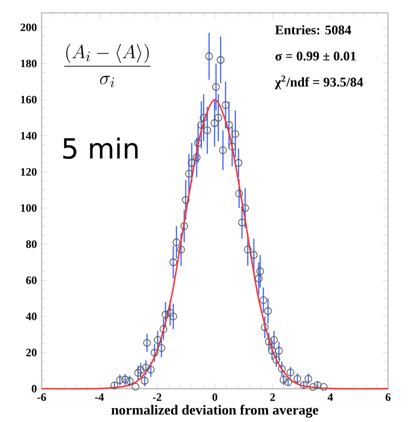 The width and height of the screenshot is (411, 422). Describe the element at coordinates (34, 388) in the screenshot. I see `y-tick-label: 0` at that location.